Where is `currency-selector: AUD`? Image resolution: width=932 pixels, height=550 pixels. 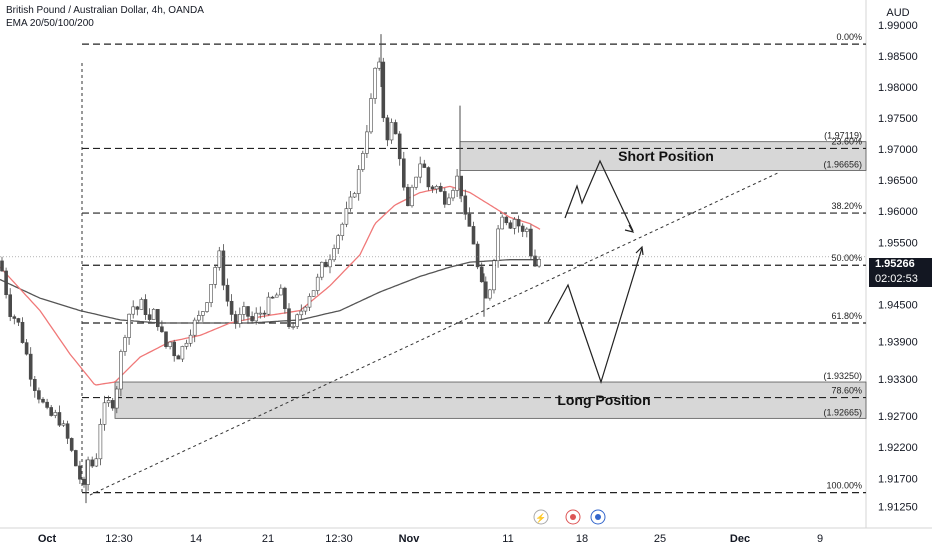 currency-selector: AUD is located at coordinates (898, 13).